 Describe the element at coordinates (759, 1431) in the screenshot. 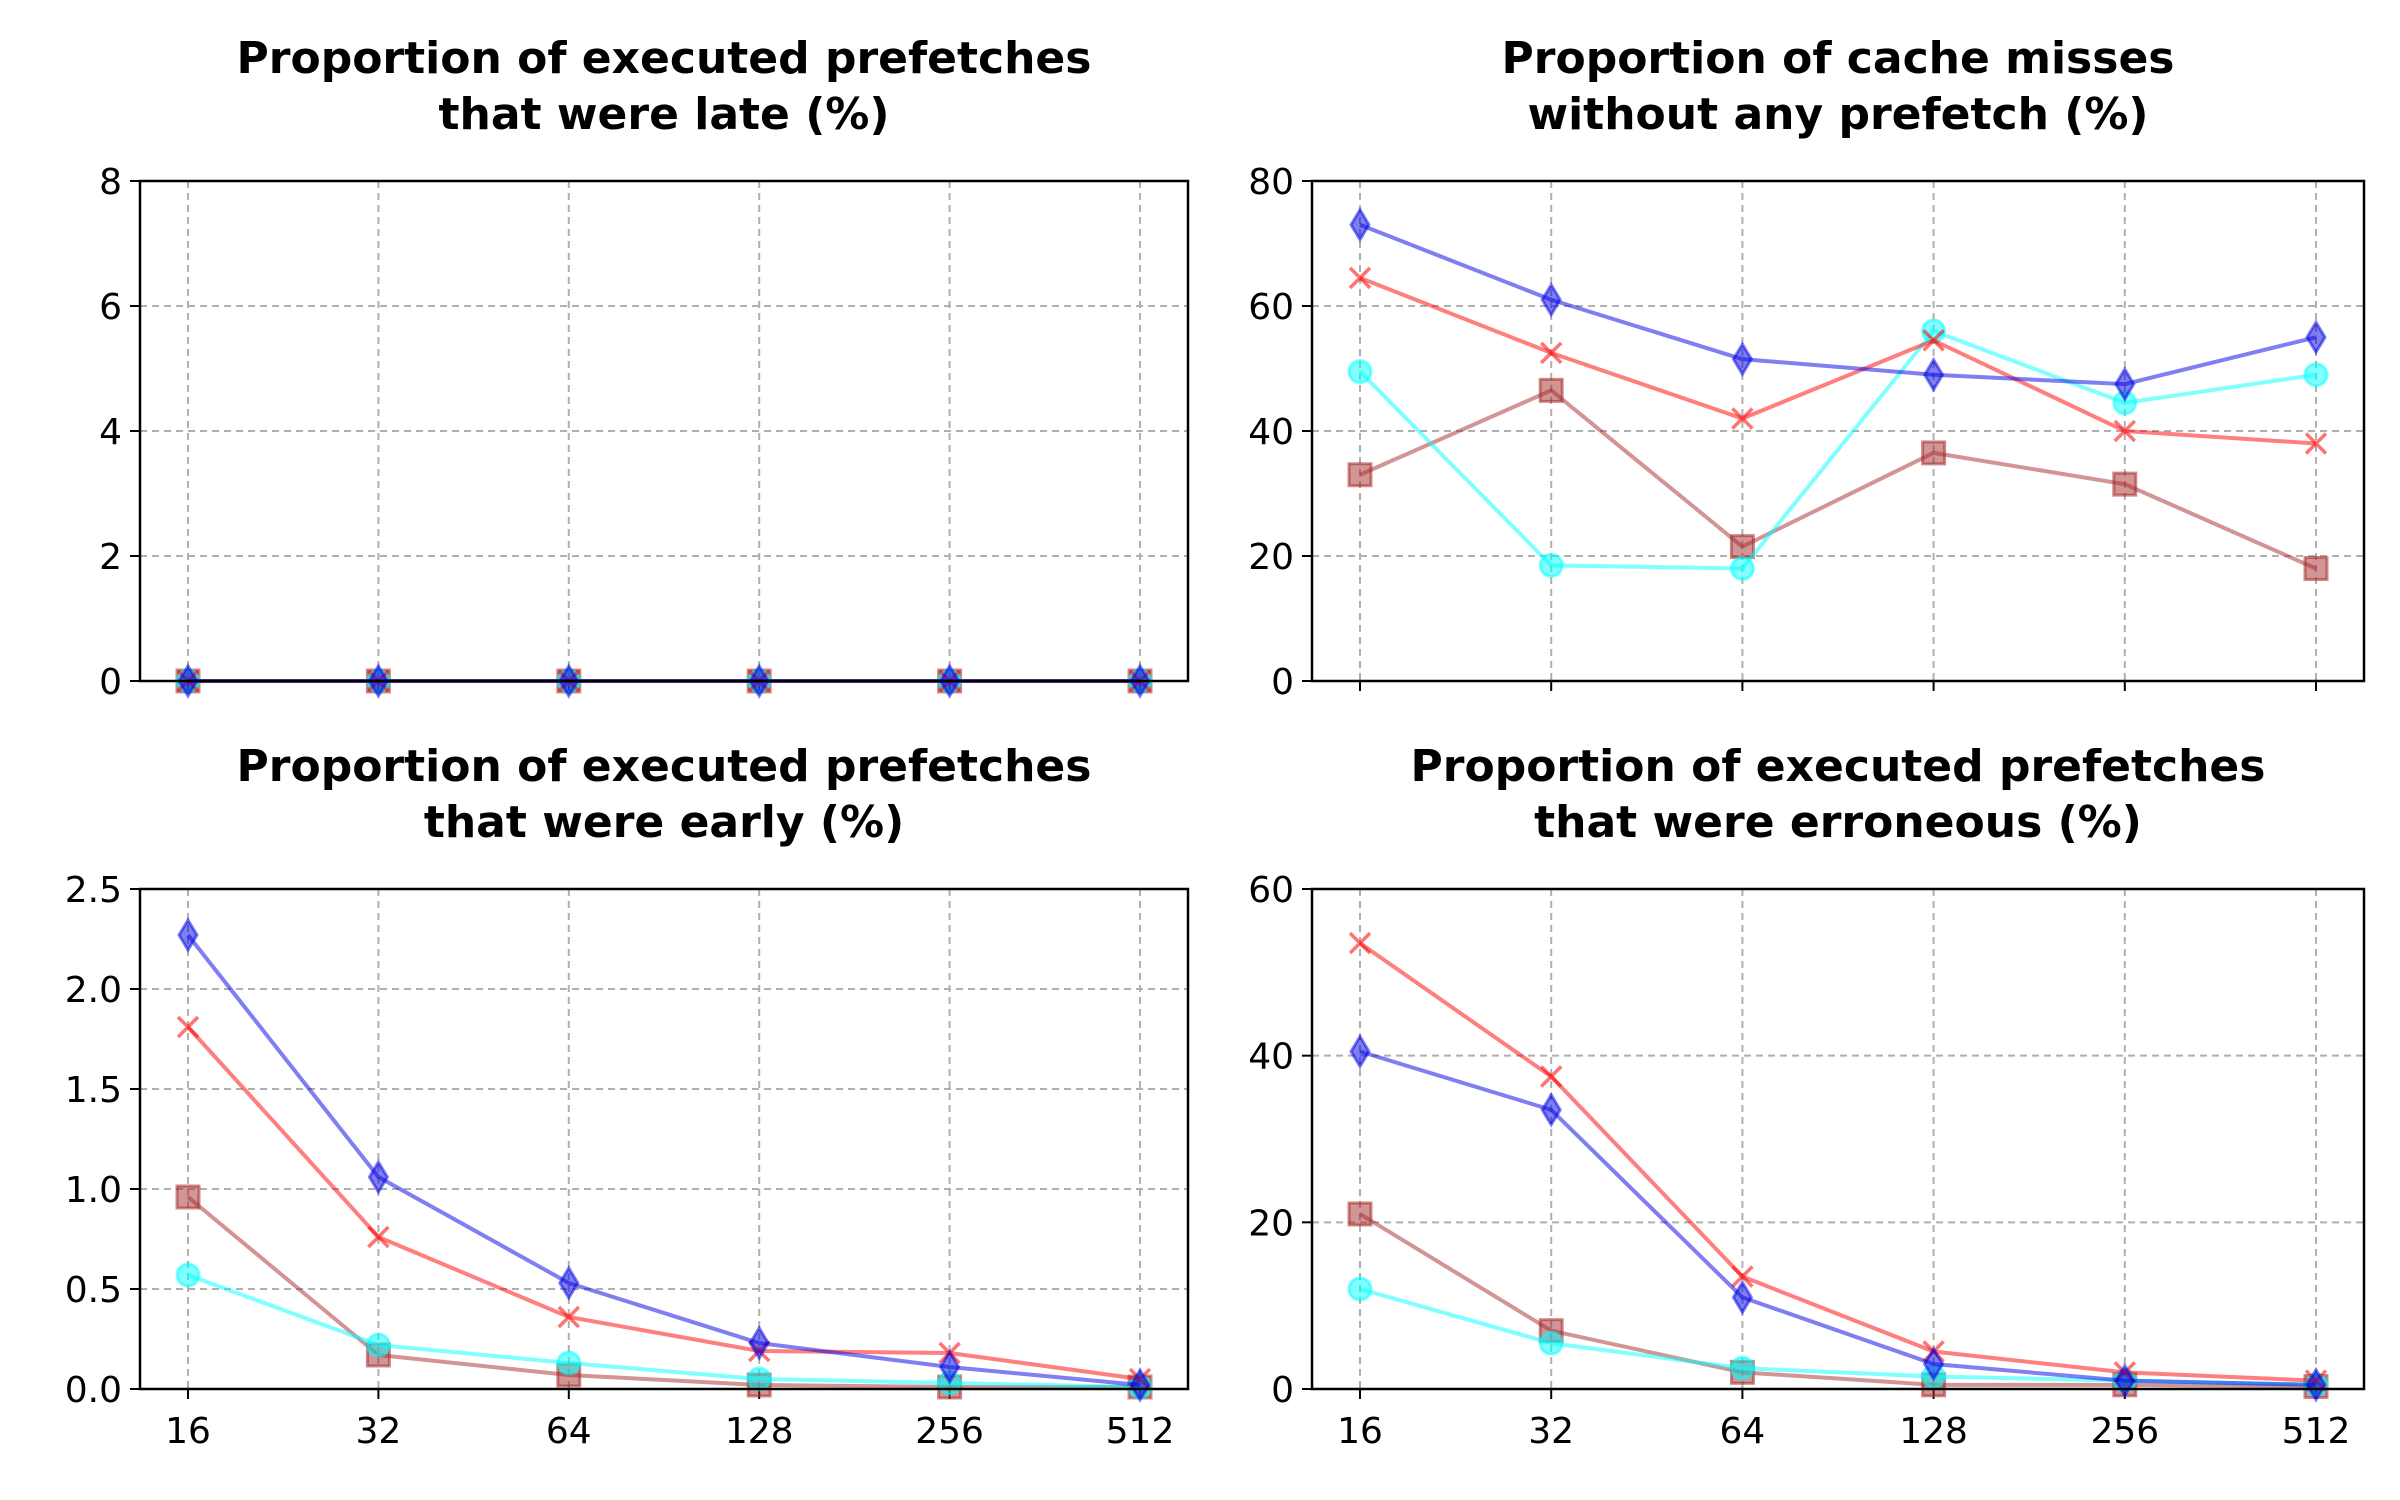

I see `x-tick-label: 128` at that location.